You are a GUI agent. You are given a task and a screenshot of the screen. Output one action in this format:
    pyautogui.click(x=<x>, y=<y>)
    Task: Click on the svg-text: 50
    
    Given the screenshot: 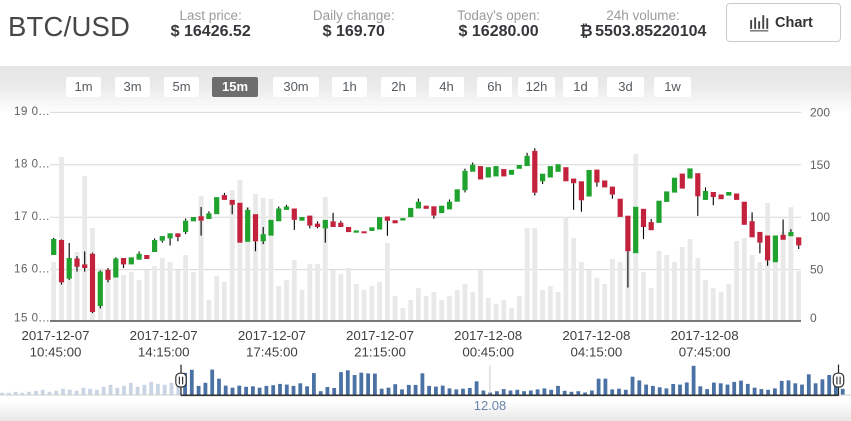 What is the action you would take?
    pyautogui.click(x=817, y=270)
    